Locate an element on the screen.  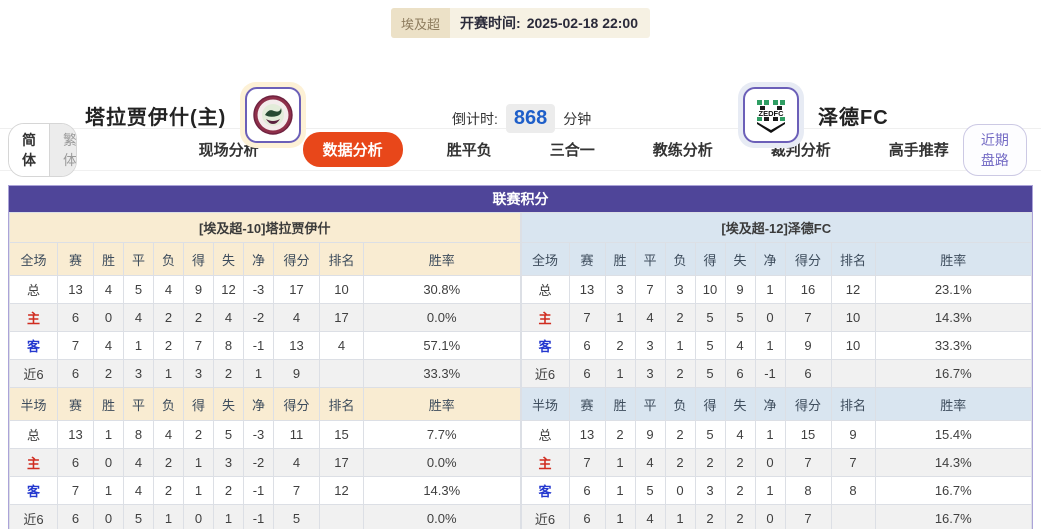
column-header: 胜 is located at coordinates (620, 404).